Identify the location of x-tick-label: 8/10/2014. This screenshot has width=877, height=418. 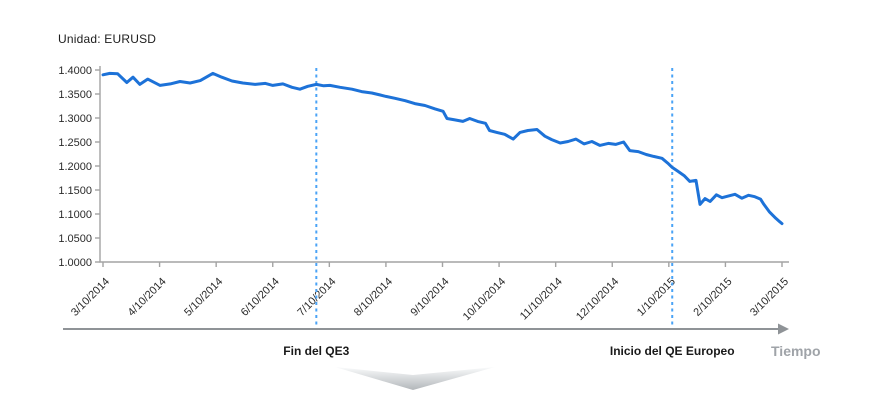
(373, 297).